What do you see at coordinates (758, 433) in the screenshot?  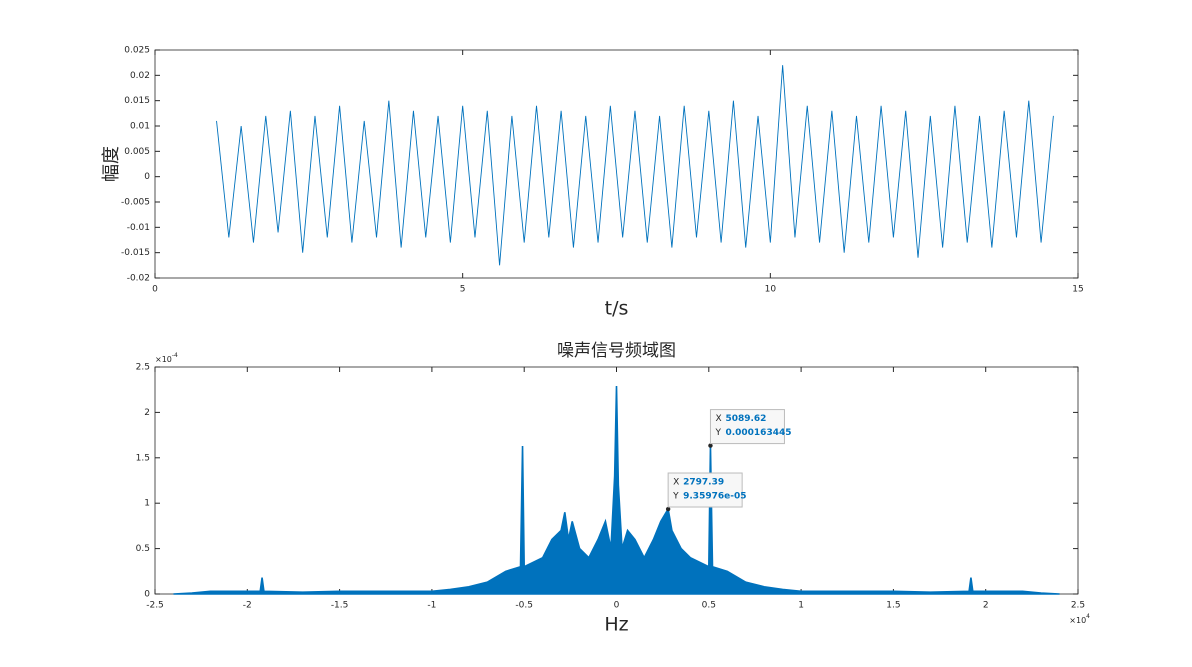 I see `datatip-y-value: 0.000163445` at bounding box center [758, 433].